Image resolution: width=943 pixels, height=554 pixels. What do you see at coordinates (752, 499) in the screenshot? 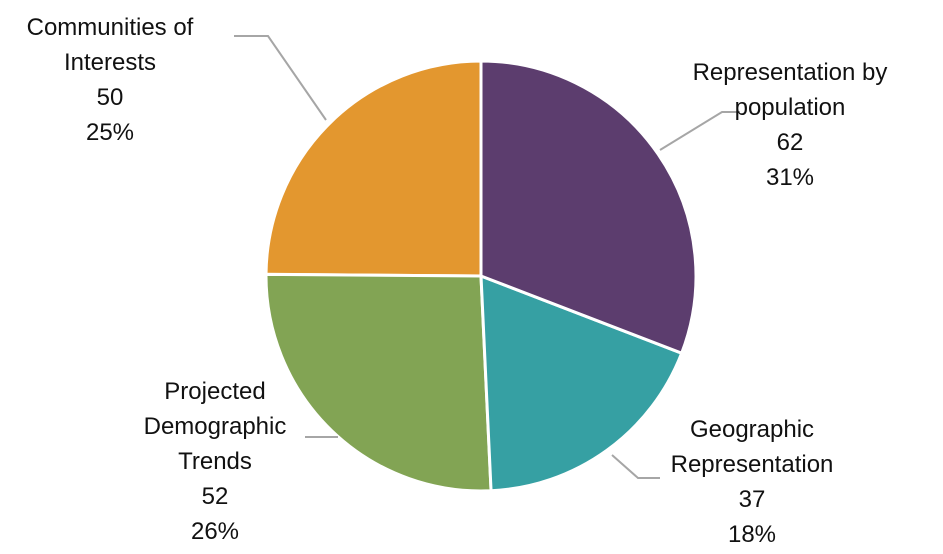
I see `value-label: 37` at bounding box center [752, 499].